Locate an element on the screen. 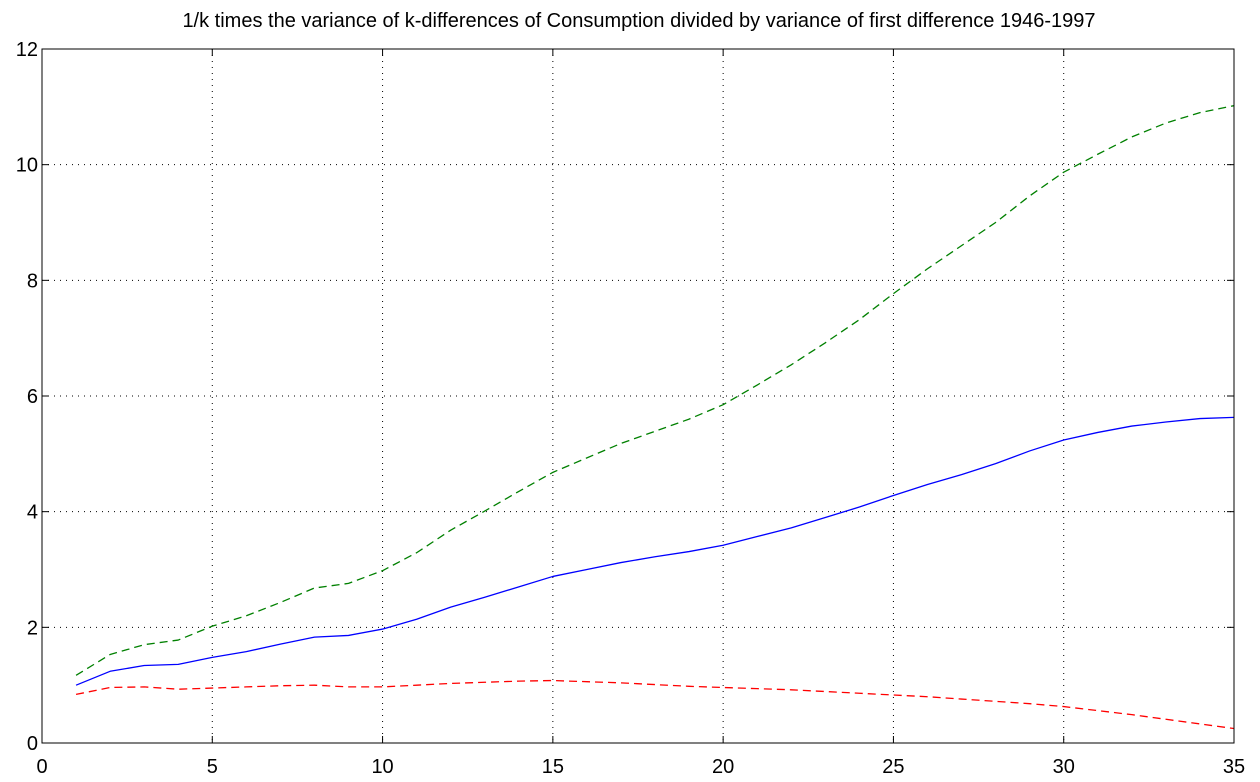 This screenshot has width=1260, height=782. x-tick-label: 5 is located at coordinates (212, 767).